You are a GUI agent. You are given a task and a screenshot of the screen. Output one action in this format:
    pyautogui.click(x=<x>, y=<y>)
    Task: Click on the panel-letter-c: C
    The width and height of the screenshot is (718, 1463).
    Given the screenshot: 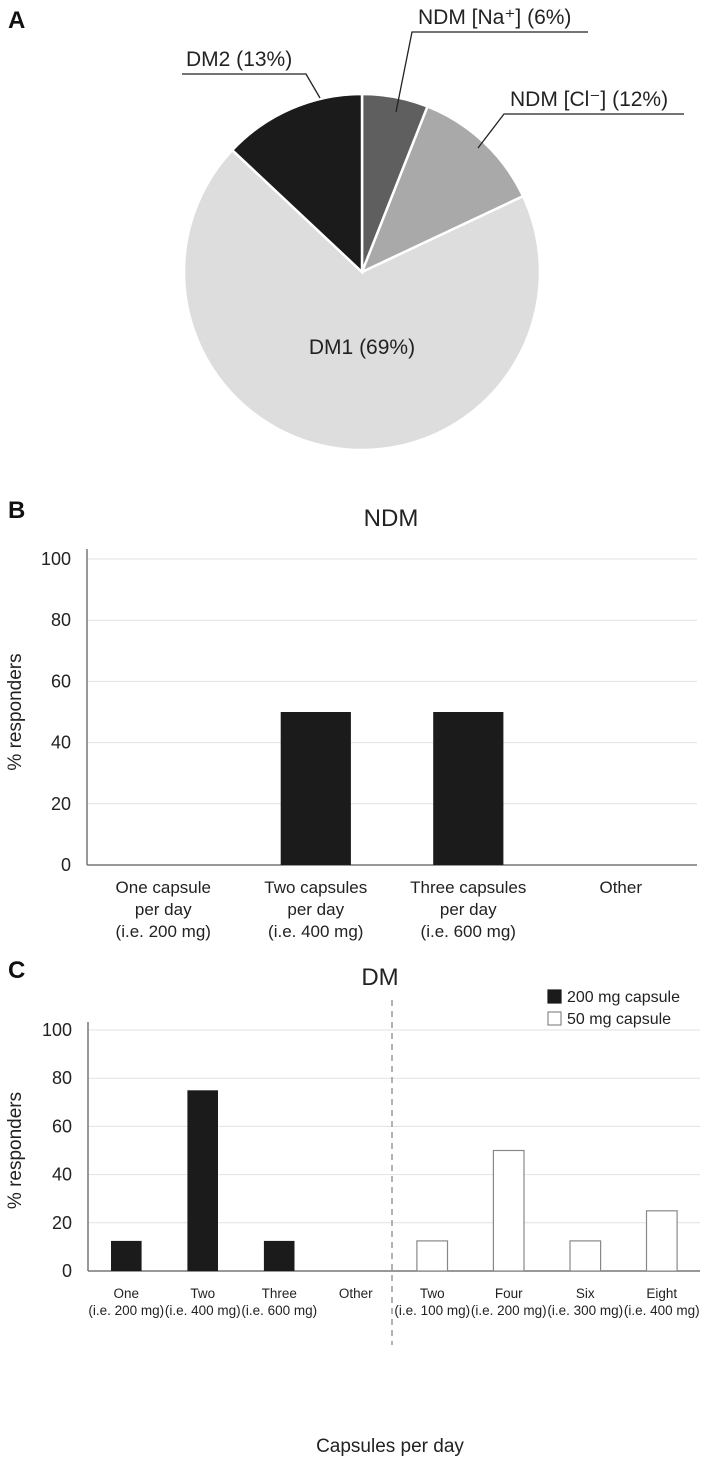 What is the action you would take?
    pyautogui.click(x=16, y=970)
    